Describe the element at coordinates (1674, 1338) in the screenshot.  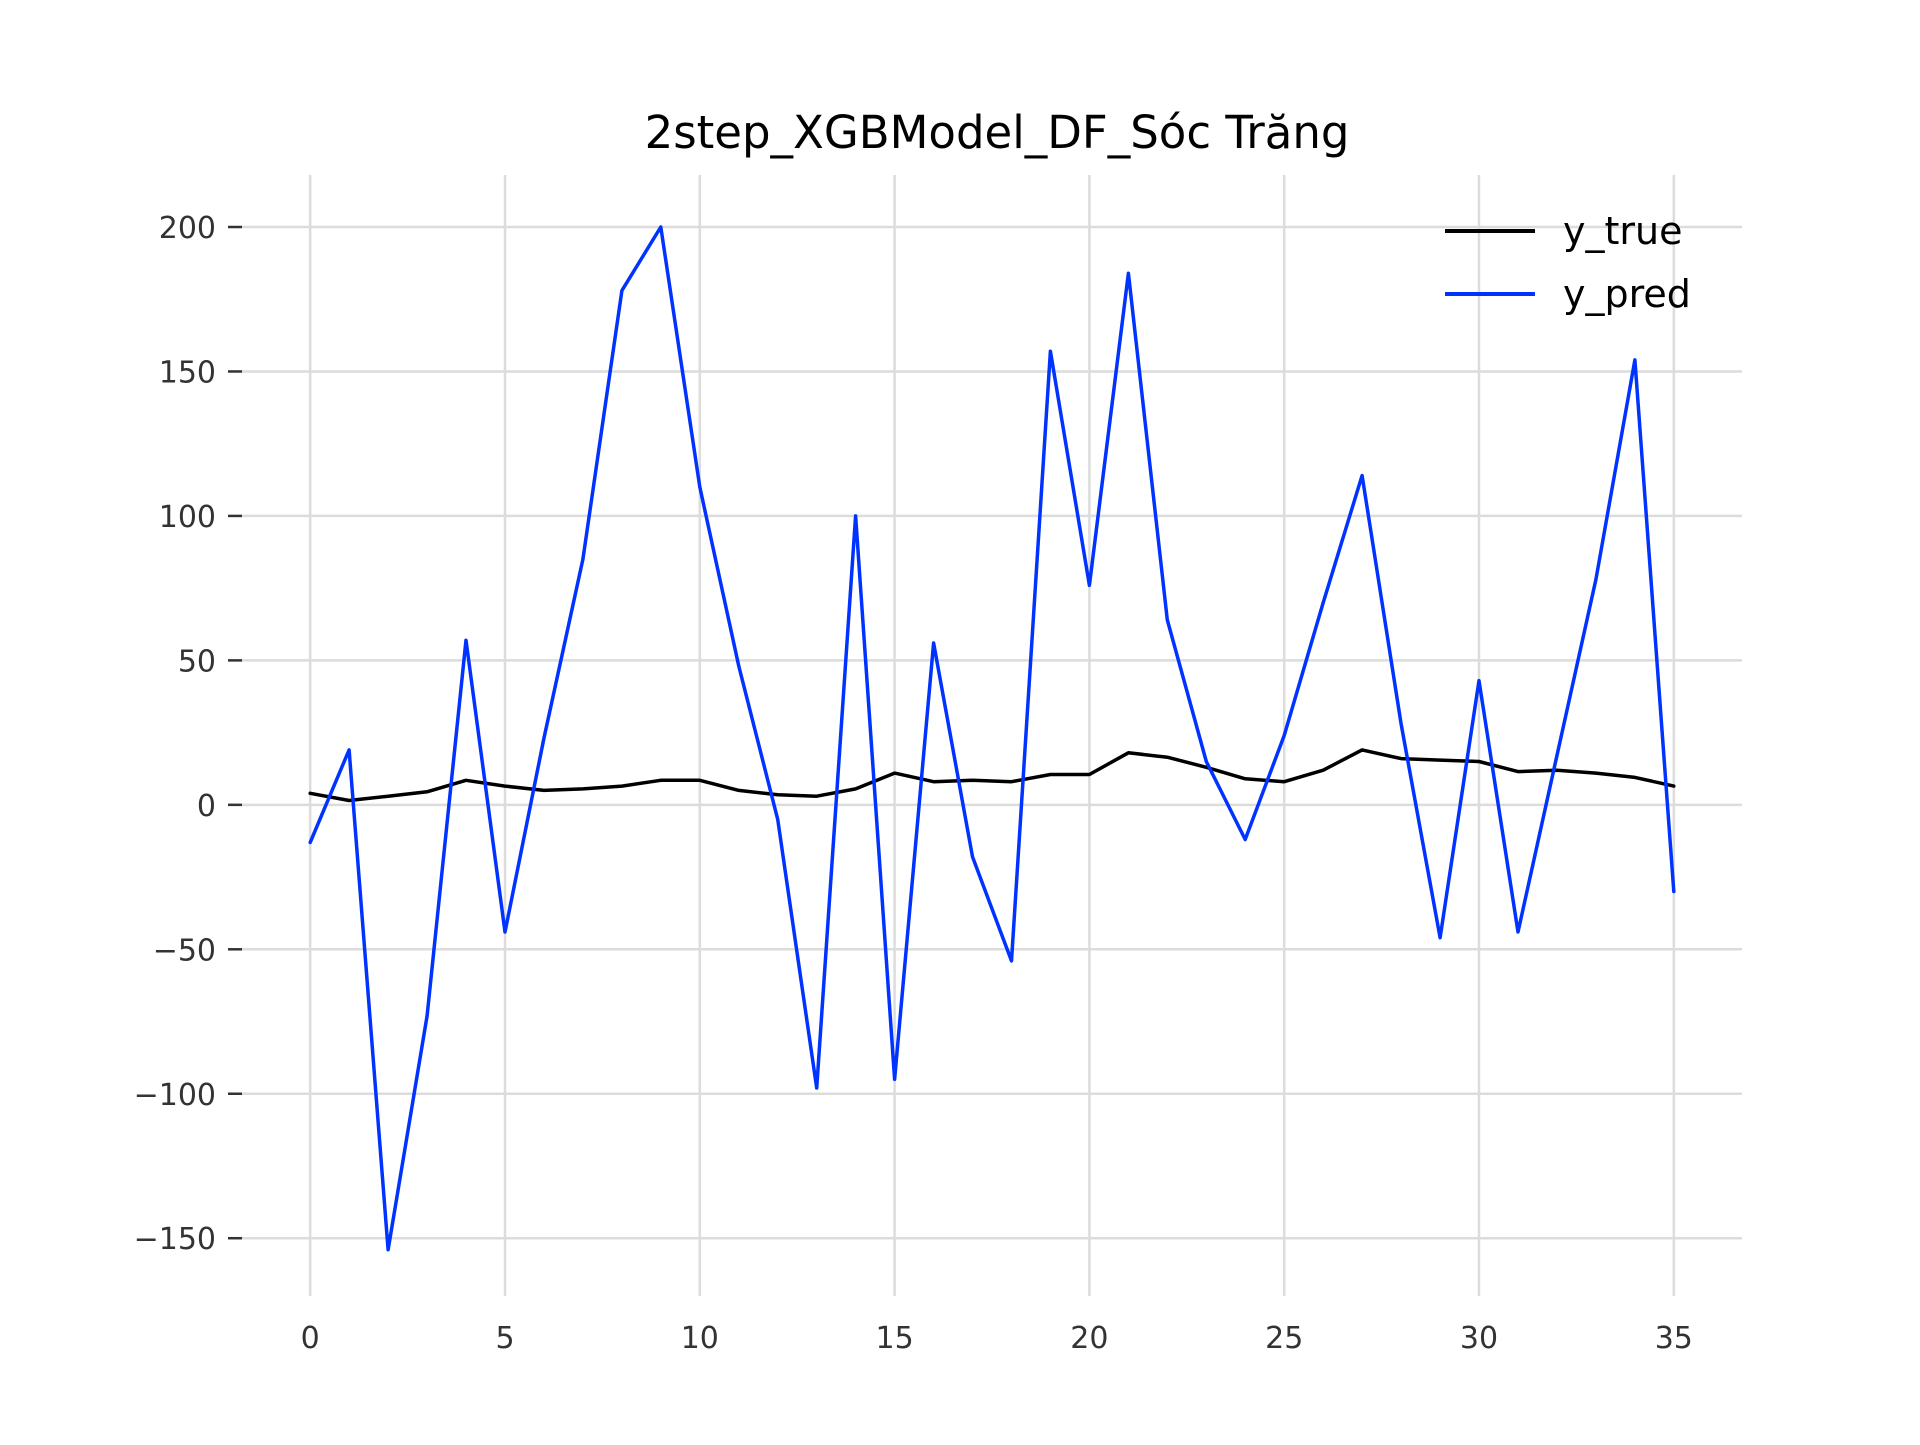
I see `x-tick-label: 35` at that location.